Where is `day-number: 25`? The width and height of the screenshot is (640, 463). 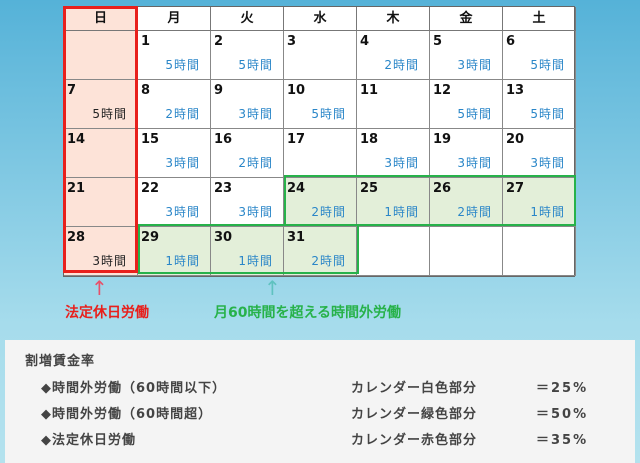
day-number: 25 is located at coordinates (369, 188).